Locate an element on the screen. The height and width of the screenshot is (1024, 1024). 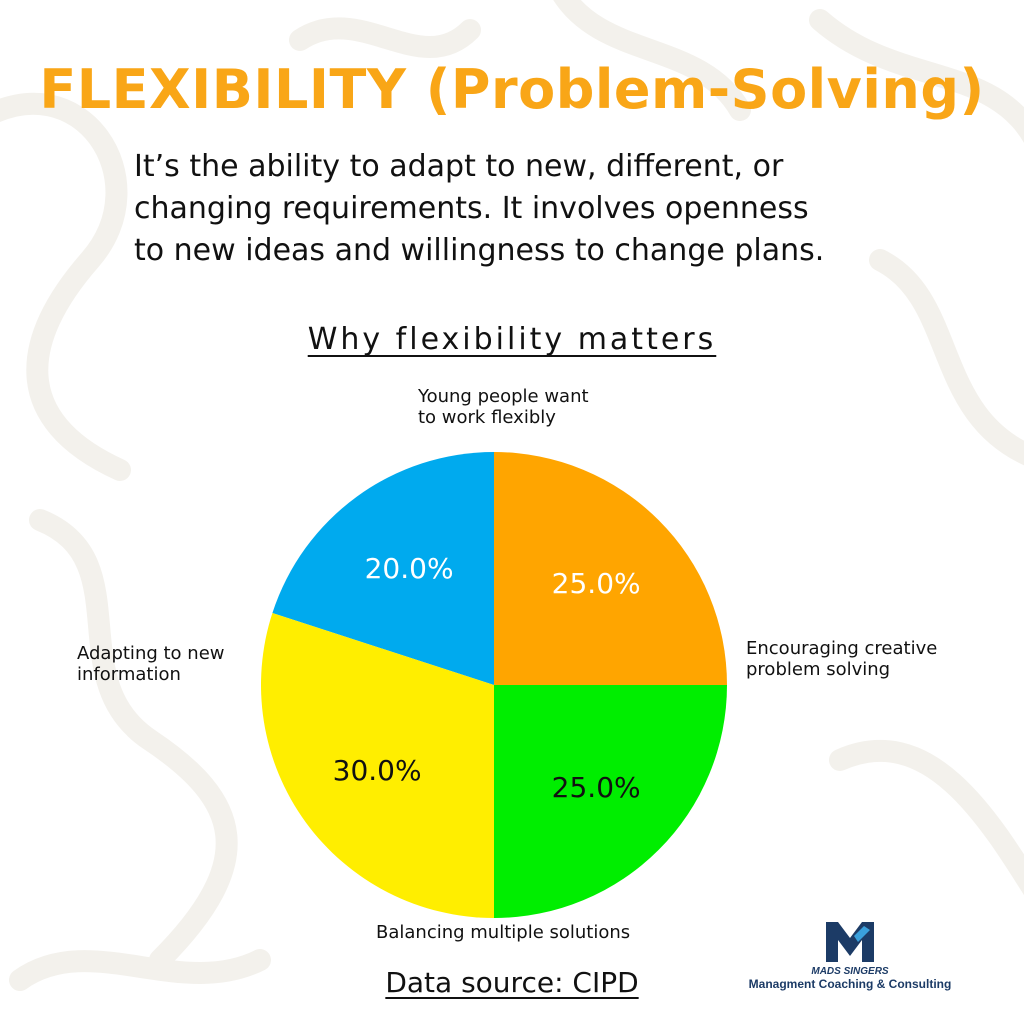
chart-title: Why flexibility matters is located at coordinates (512, 339).